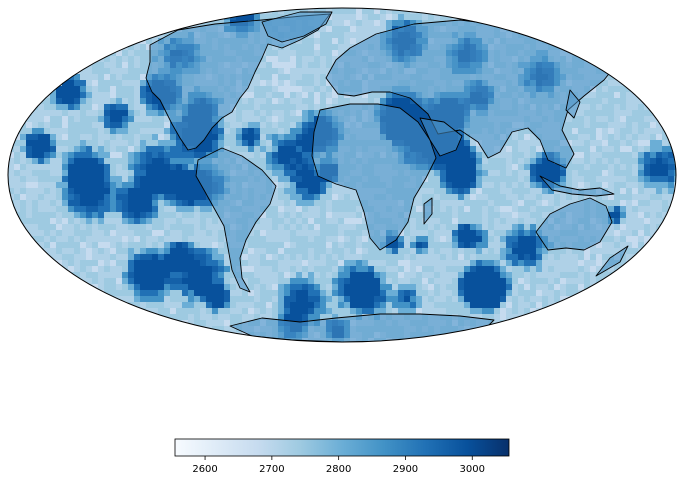 Image resolution: width=684 pixels, height=480 pixels. What do you see at coordinates (428, 211) in the screenshot?
I see `madagascar` at bounding box center [428, 211].